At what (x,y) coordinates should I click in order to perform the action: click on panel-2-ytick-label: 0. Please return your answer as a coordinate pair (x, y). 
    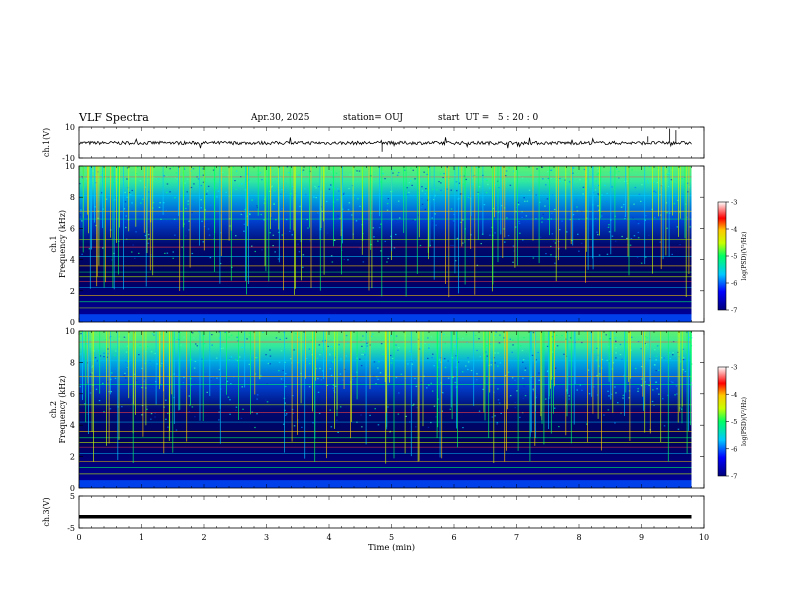
    Looking at the image, I should click on (72, 488).